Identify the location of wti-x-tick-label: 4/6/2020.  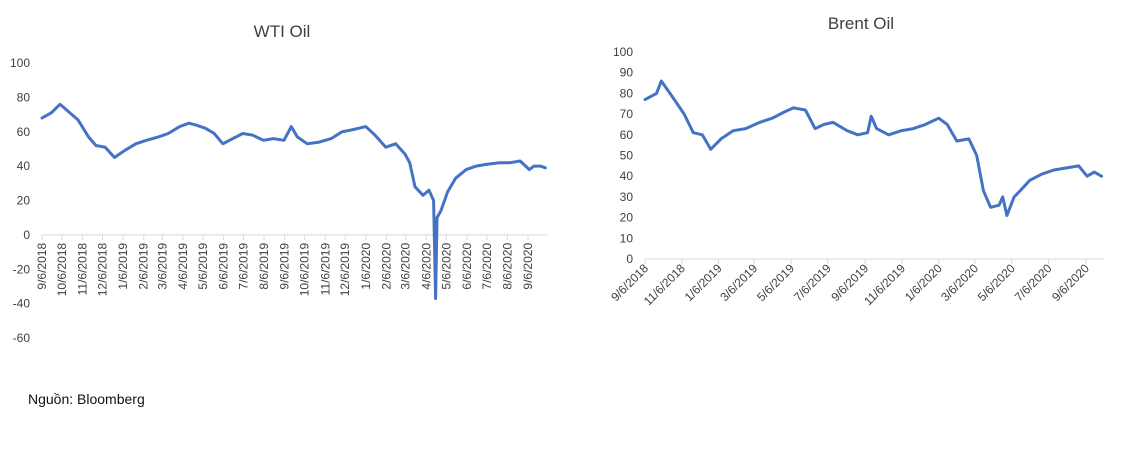
(426, 266).